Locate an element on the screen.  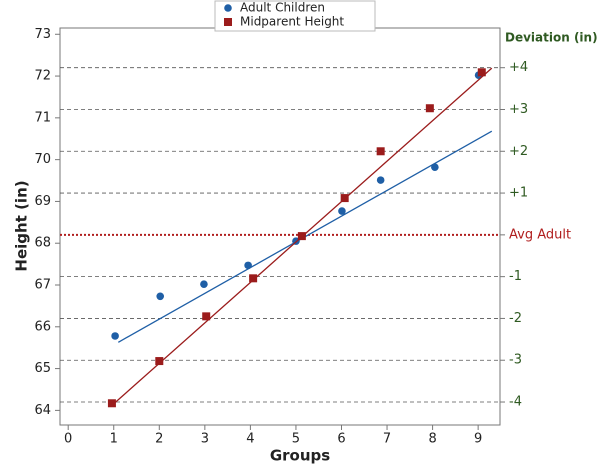
y2-tick-label: +1 is located at coordinates (518, 193).